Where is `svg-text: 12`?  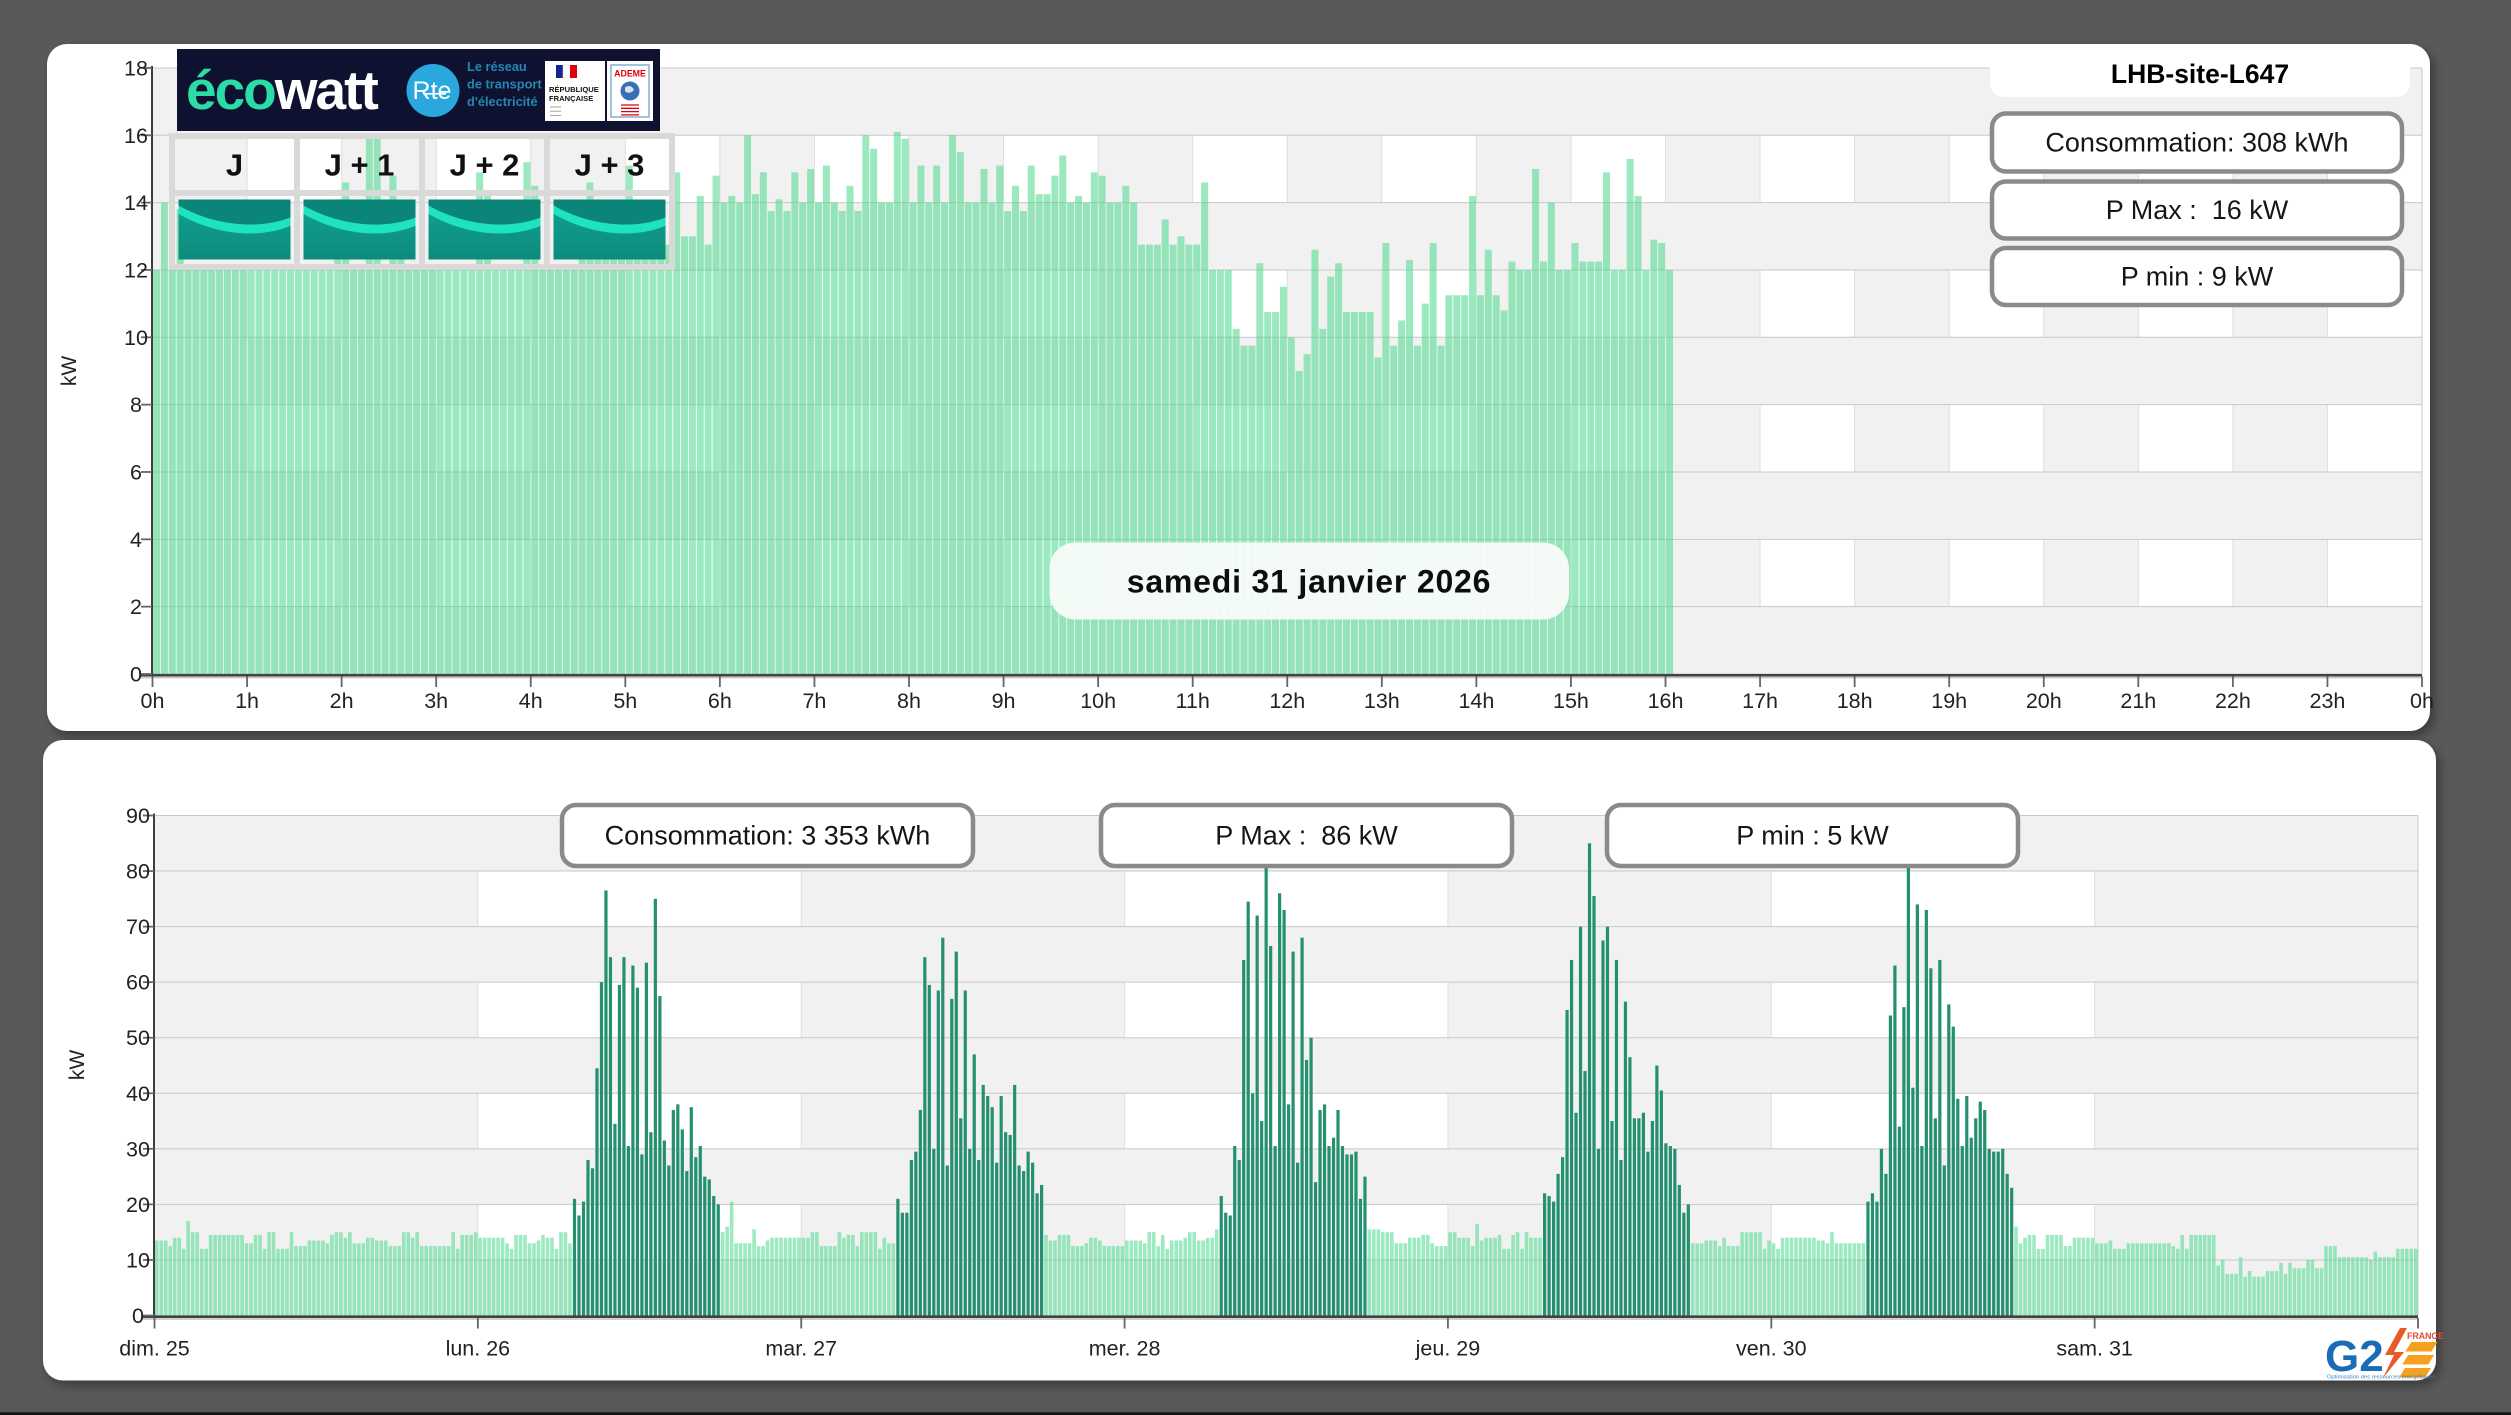
svg-text: 12 is located at coordinates (136, 270).